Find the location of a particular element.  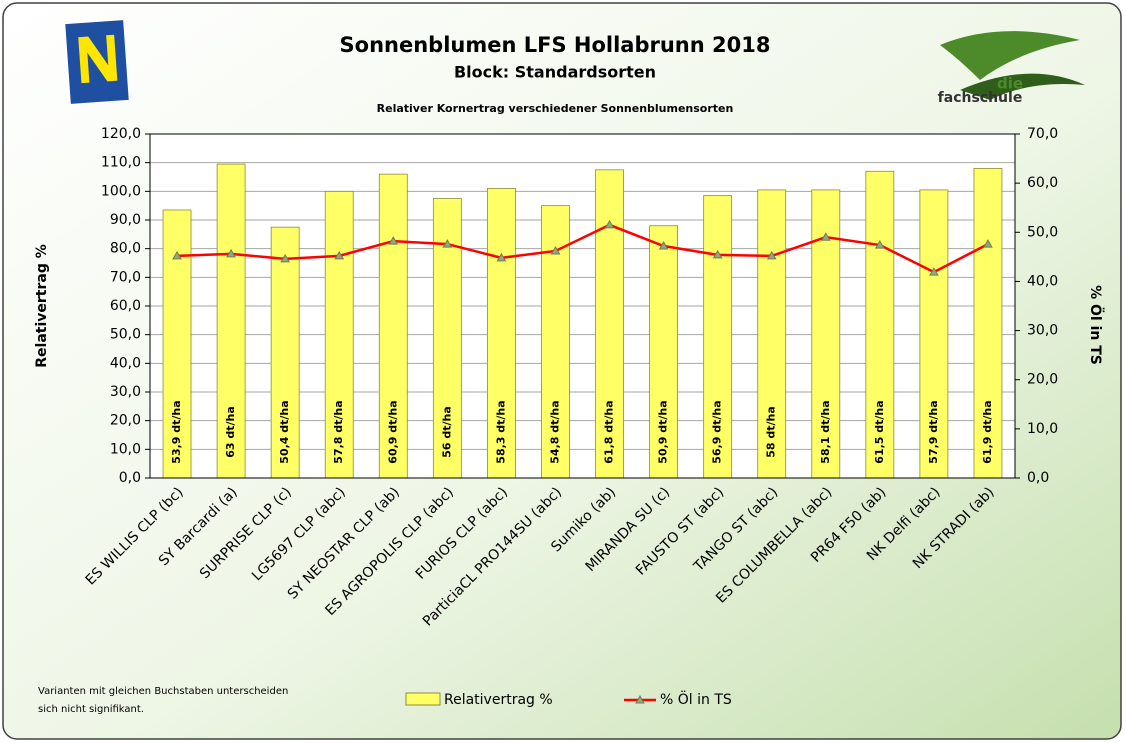

y2-tick-label: 0,0 is located at coordinates (1038, 478).